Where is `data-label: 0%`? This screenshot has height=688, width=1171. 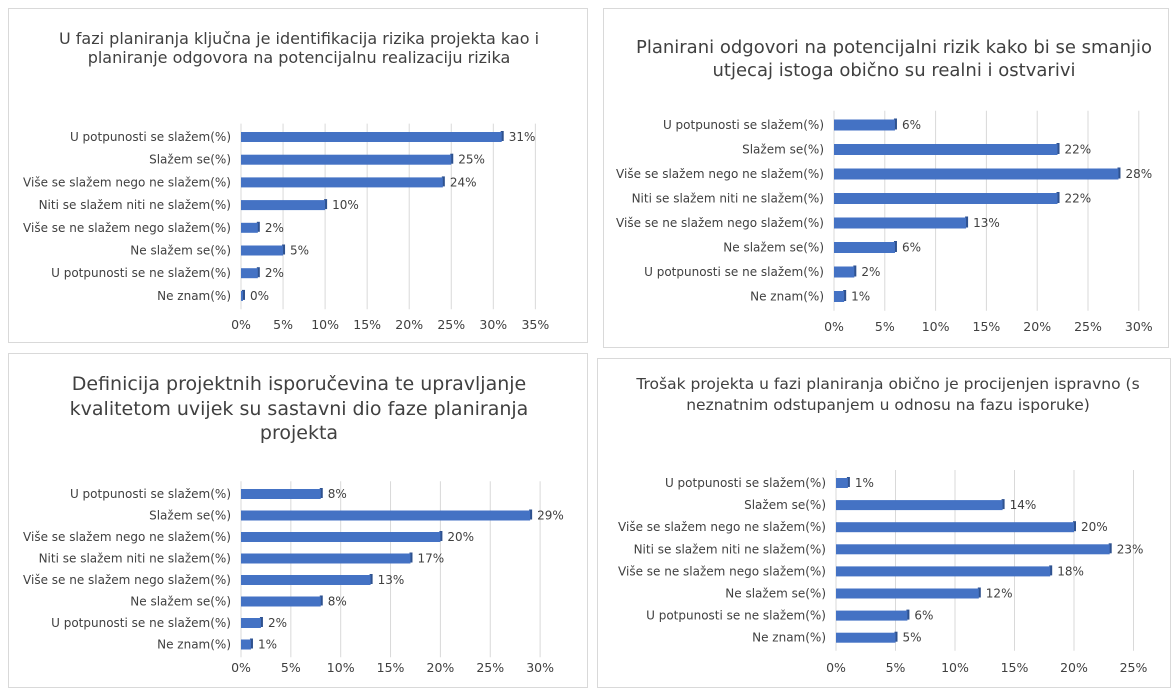 data-label: 0% is located at coordinates (259, 296).